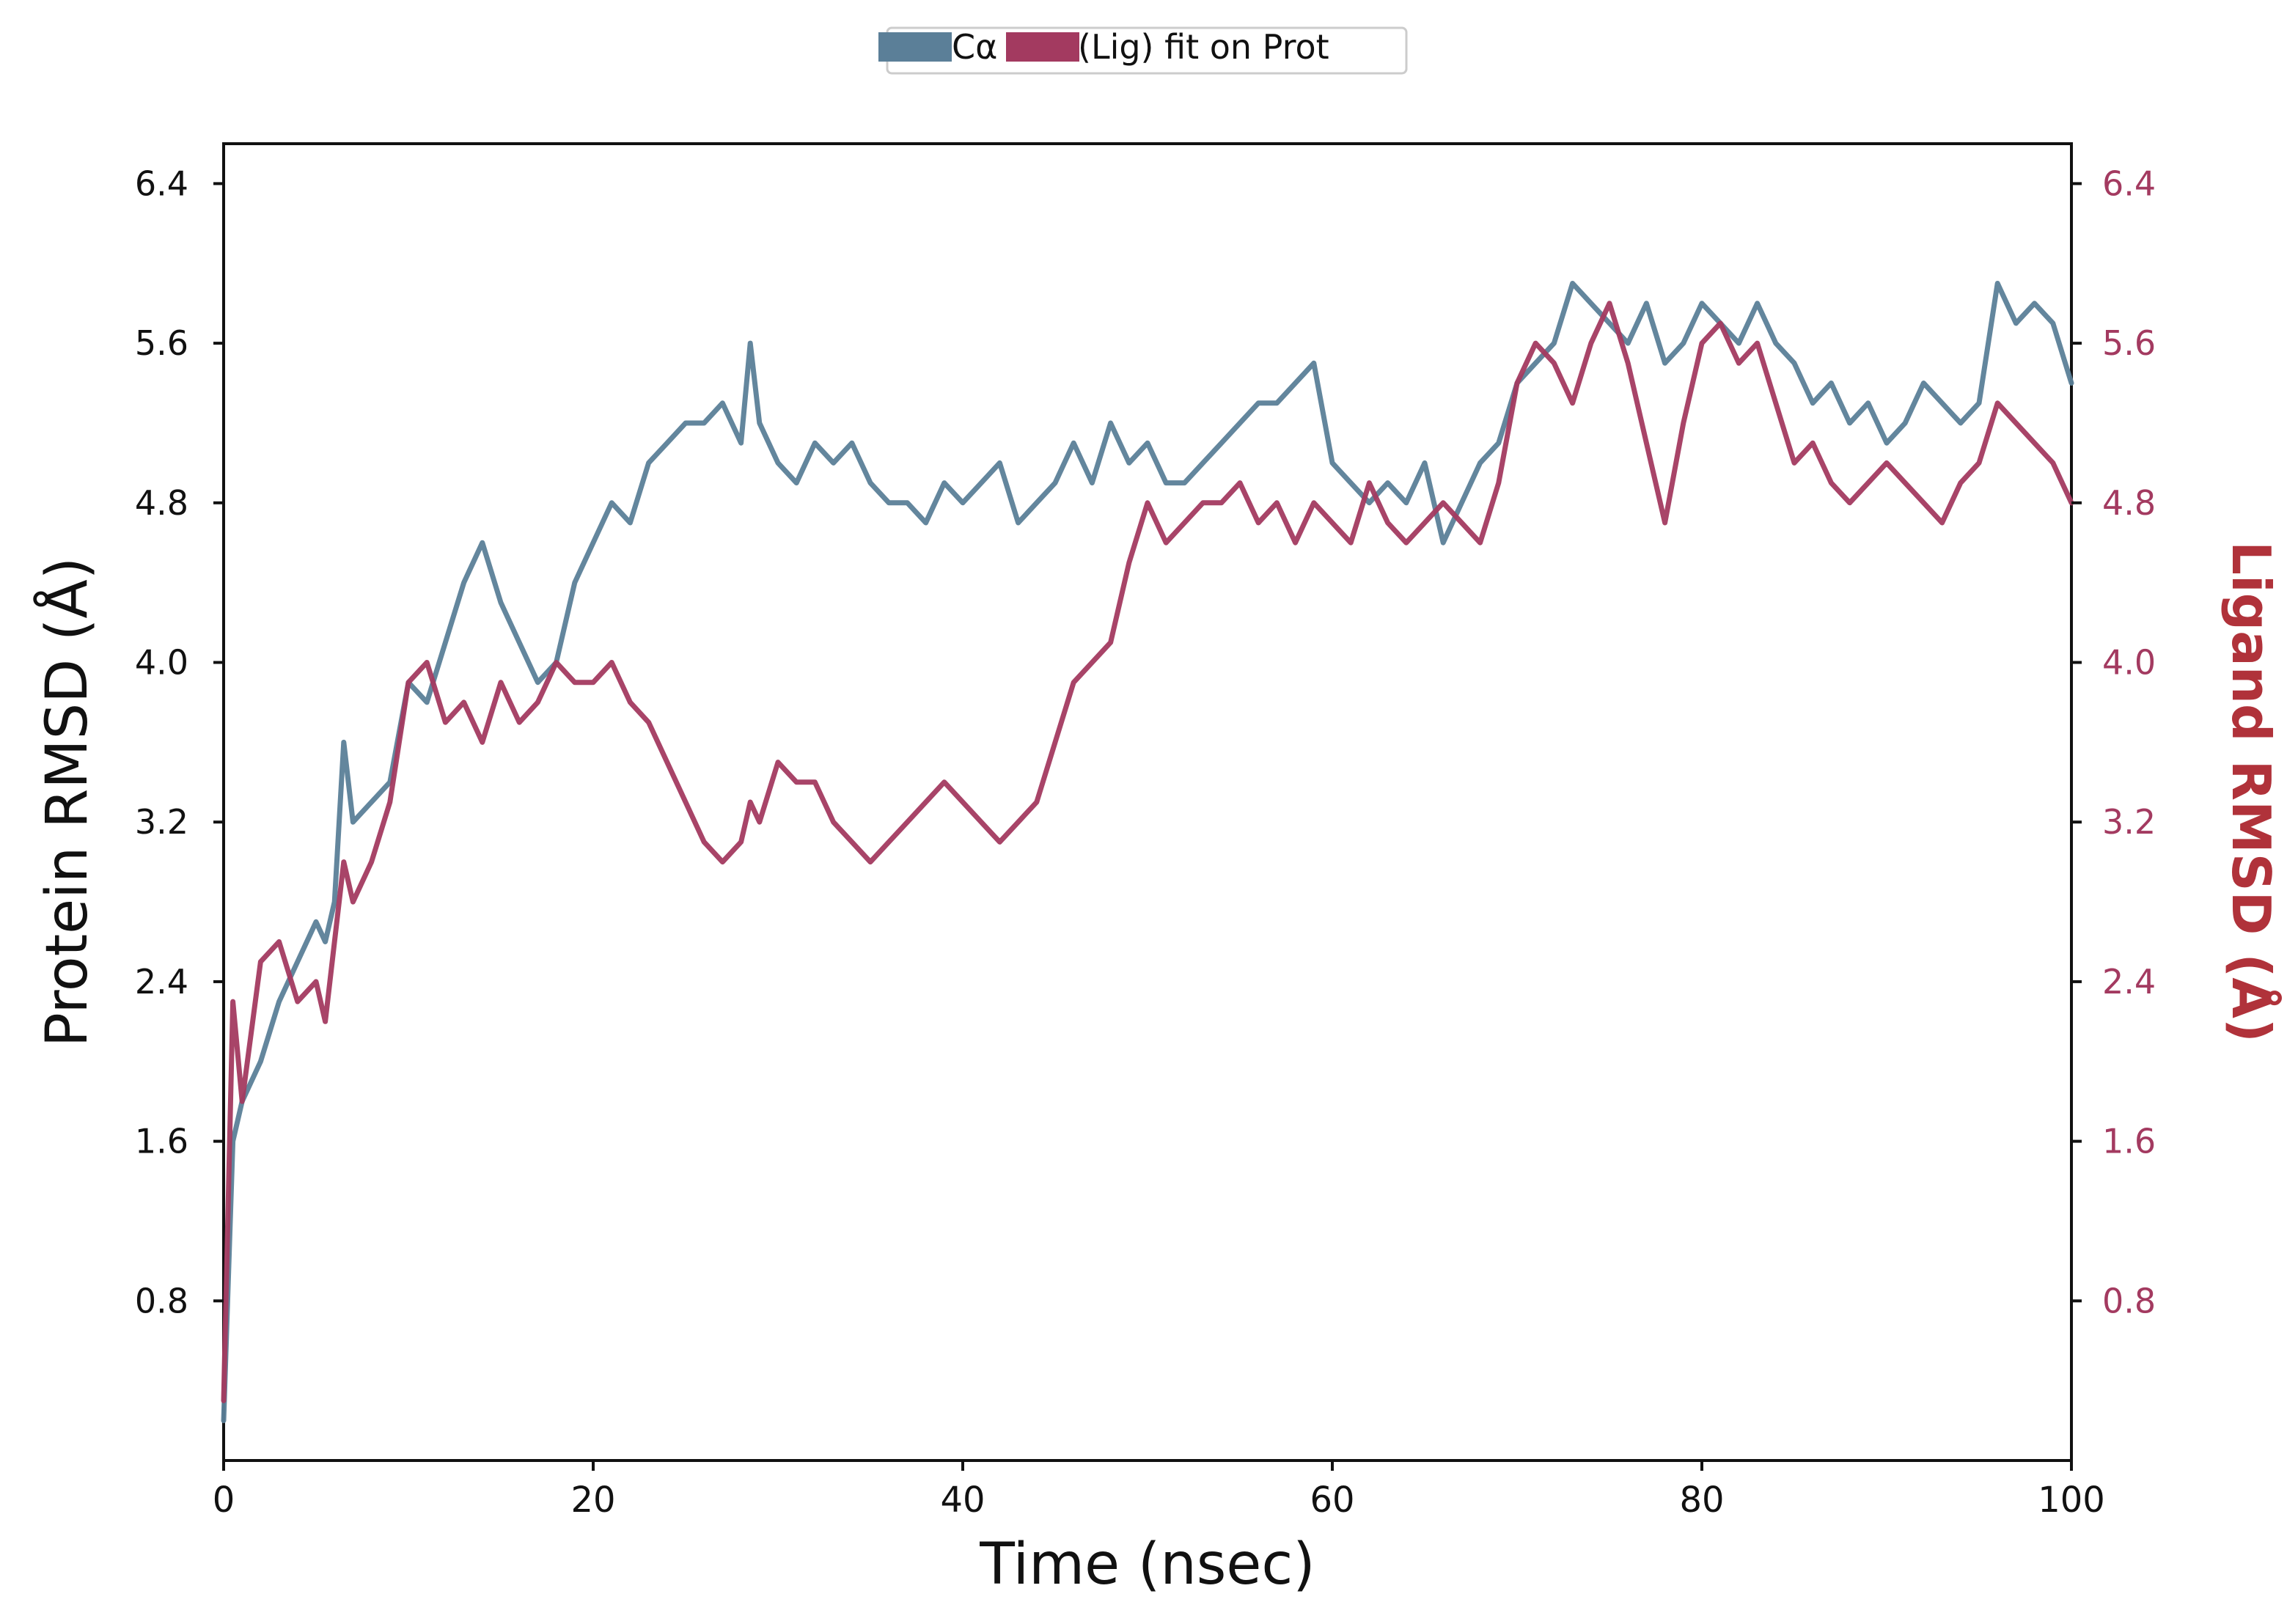 This screenshot has width=2287, height=1624. What do you see at coordinates (1042, 47) in the screenshot?
I see `legend-swatch-ligand` at bounding box center [1042, 47].